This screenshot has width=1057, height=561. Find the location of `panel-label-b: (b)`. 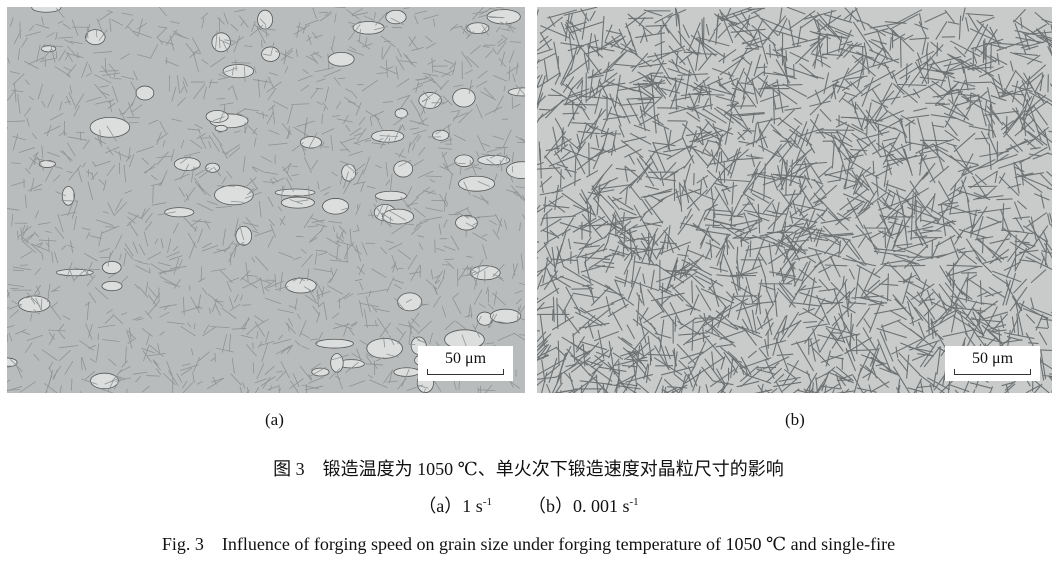

panel-label-b: (b) is located at coordinates (795, 419).